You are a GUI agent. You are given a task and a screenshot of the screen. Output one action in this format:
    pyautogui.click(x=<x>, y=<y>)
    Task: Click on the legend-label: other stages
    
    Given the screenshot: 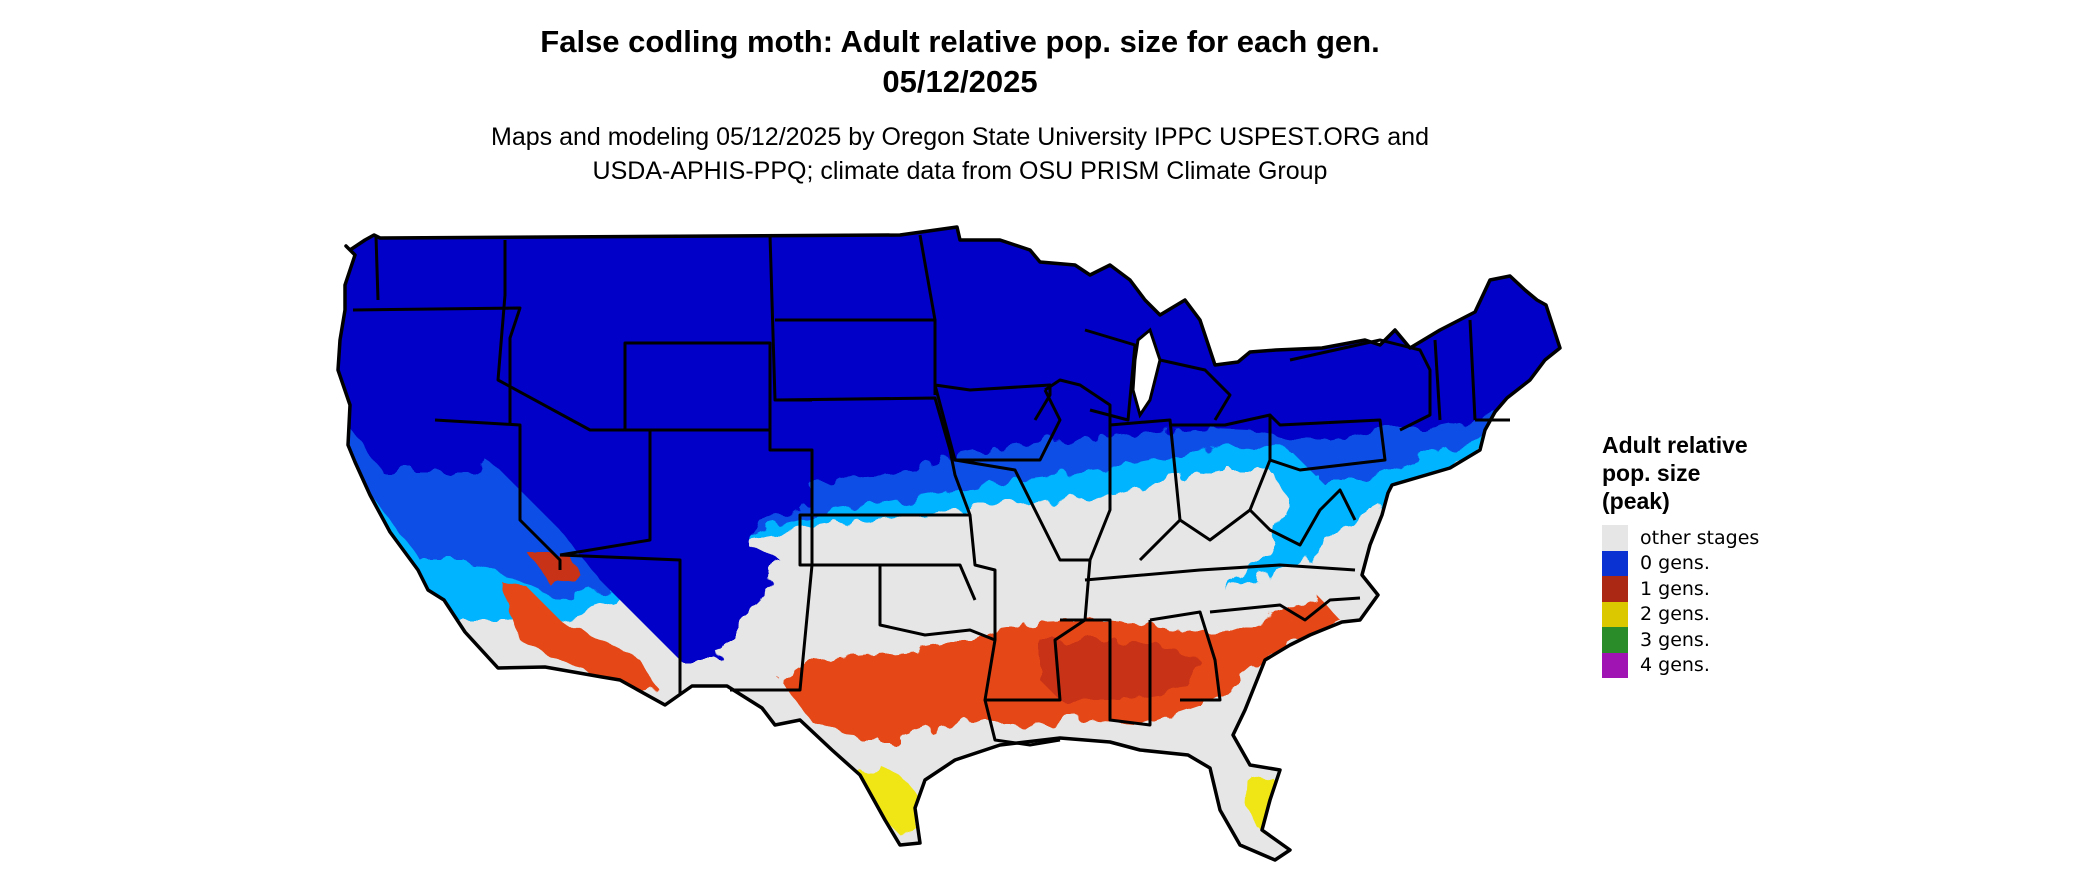 What is the action you would take?
    pyautogui.click(x=1700, y=537)
    